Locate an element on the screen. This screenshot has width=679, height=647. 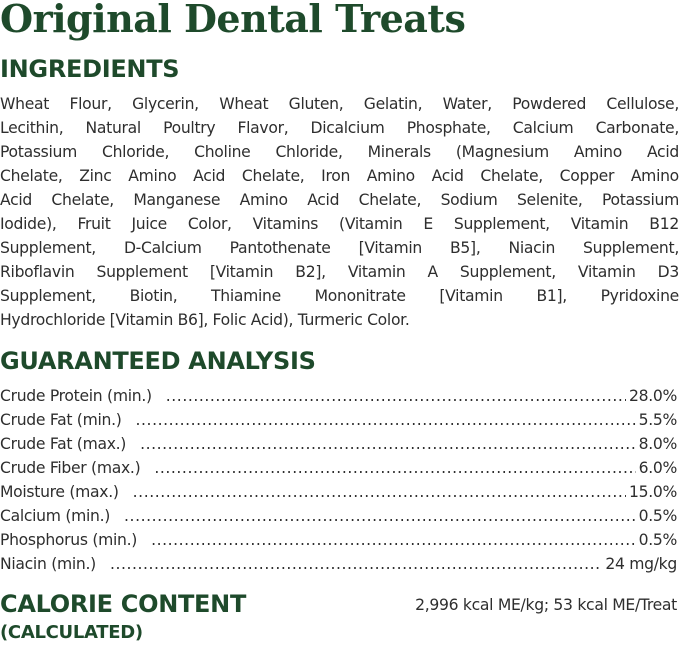
ingredient-word: Chloride, is located at coordinates (309, 152).